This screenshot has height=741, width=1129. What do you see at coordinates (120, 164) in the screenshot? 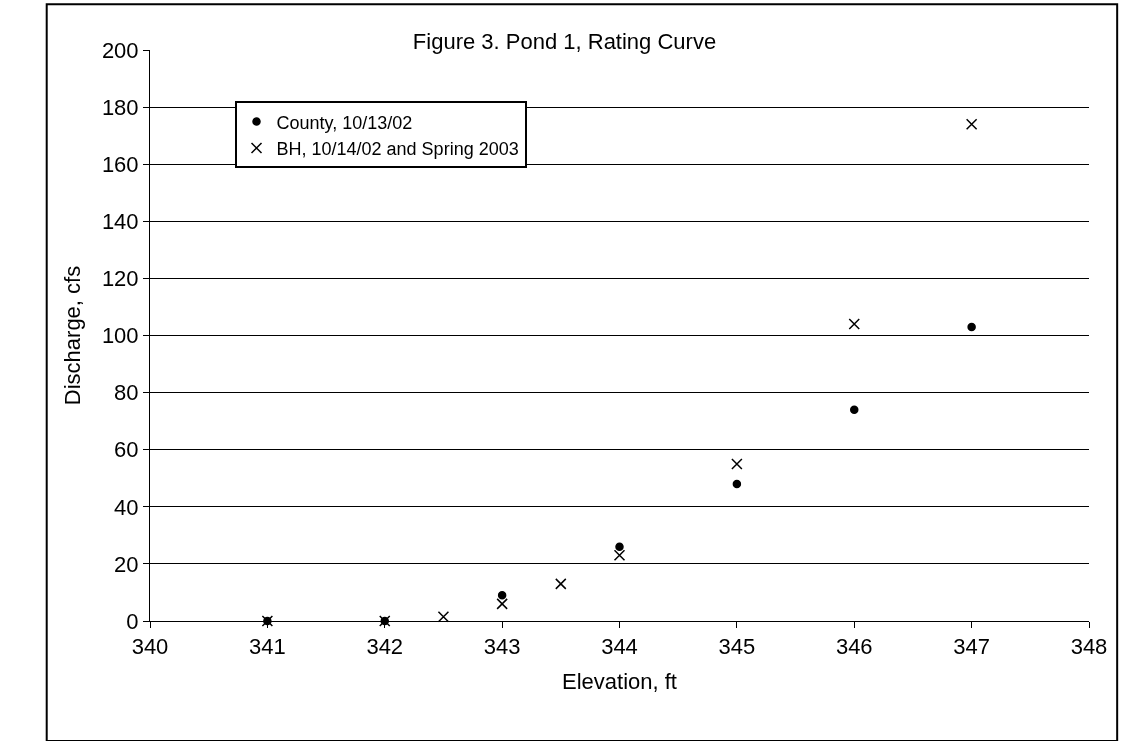
I see `y-tick-label: 160` at bounding box center [120, 164].